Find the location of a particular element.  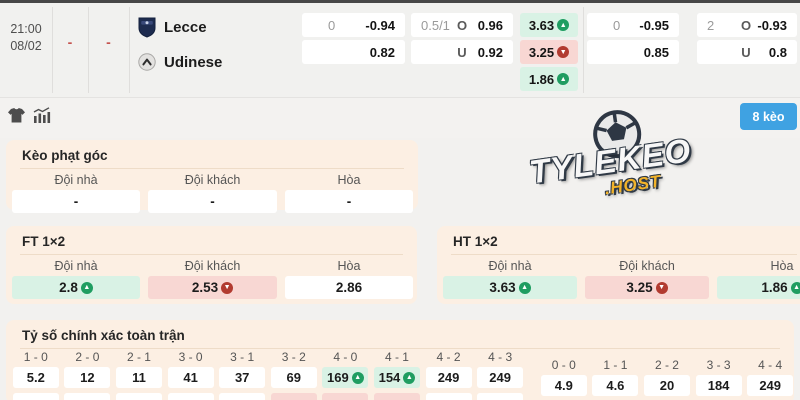

away-header: Đội khách is located at coordinates (212, 180).